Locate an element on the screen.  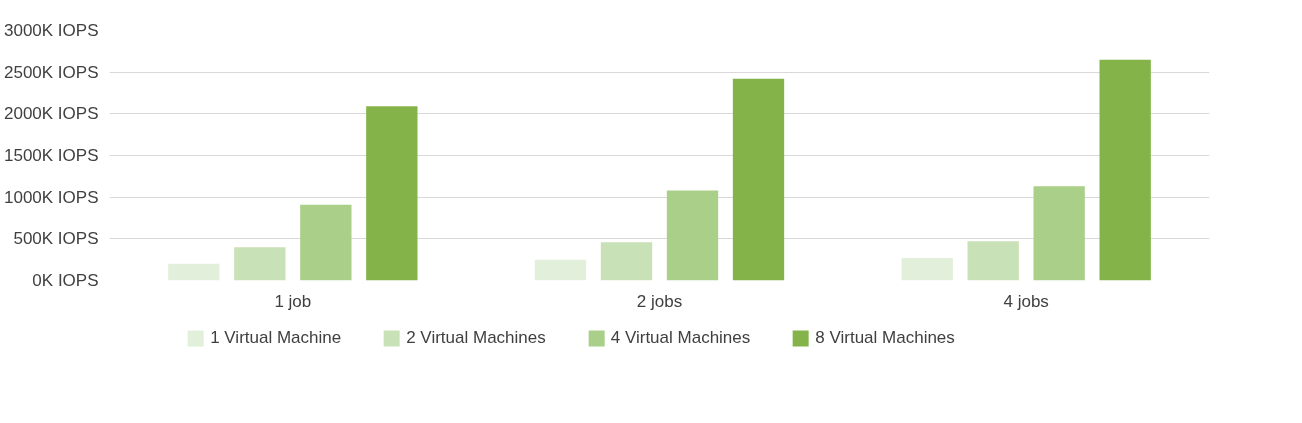
y-tick-label: 2500K IOPS is located at coordinates (51, 72).